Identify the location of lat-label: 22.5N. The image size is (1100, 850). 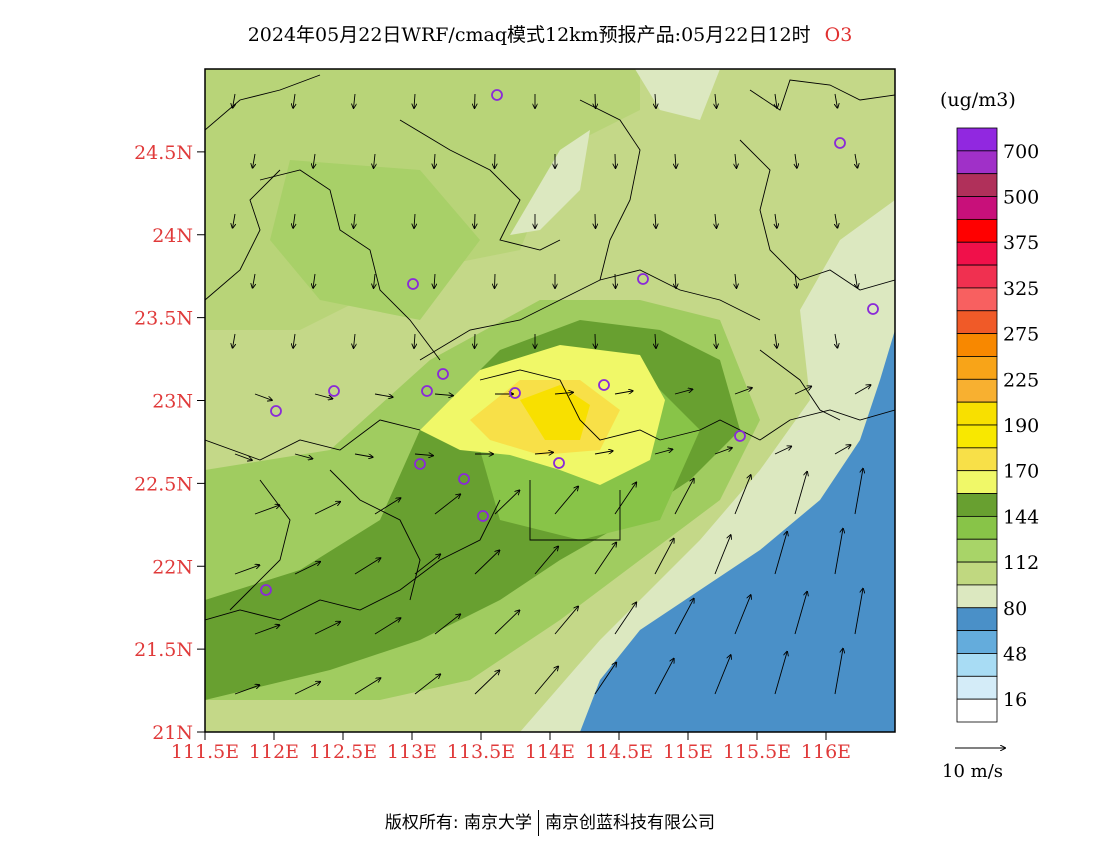
(163, 484).